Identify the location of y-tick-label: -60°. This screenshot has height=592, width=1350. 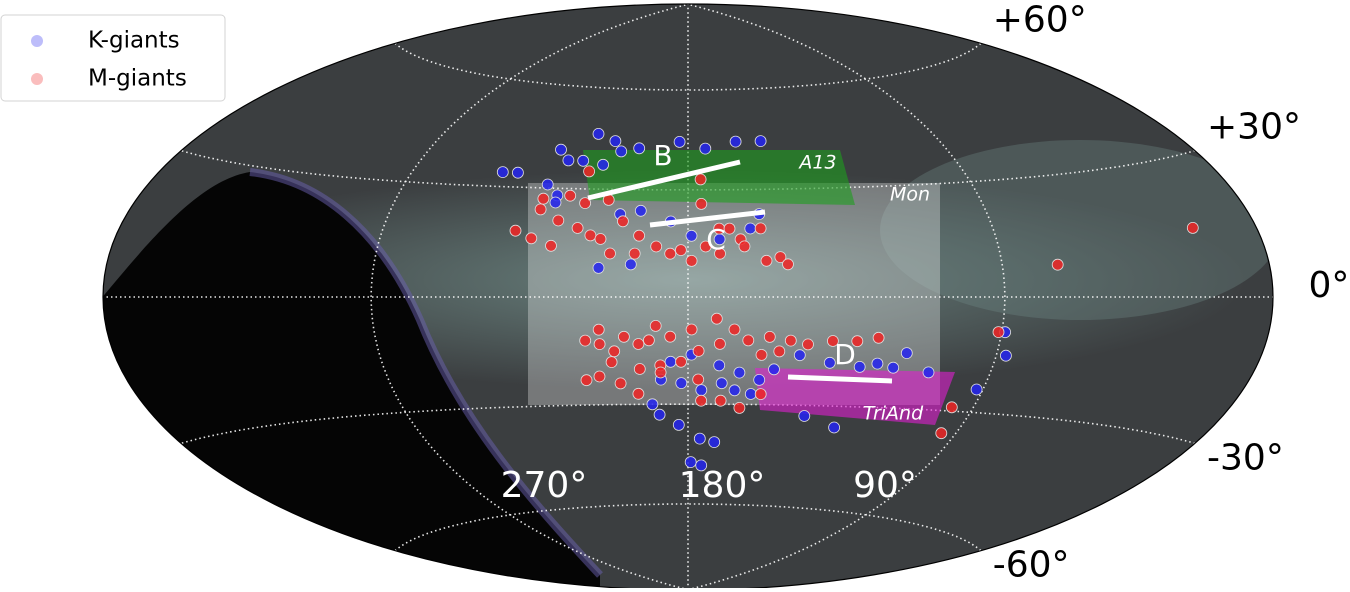
(1031, 565).